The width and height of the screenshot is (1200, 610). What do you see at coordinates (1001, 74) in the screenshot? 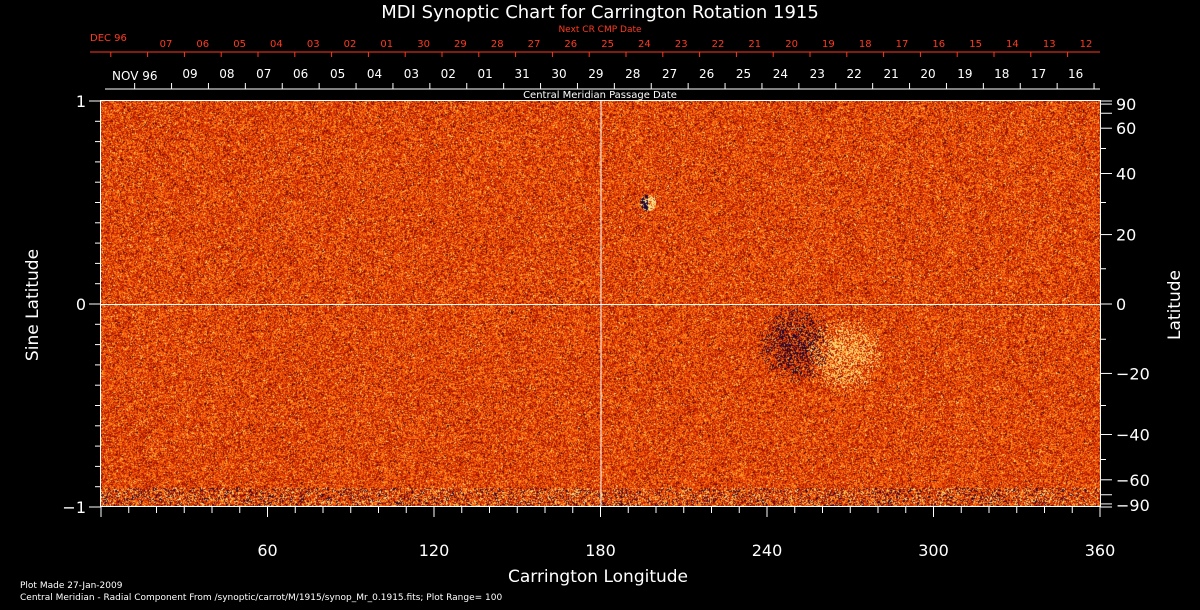
I see `cmp-date-label: 18` at bounding box center [1001, 74].